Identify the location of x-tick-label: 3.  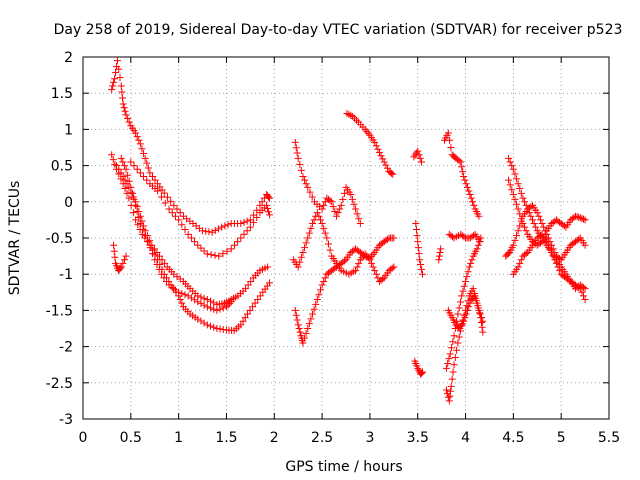
(369, 438).